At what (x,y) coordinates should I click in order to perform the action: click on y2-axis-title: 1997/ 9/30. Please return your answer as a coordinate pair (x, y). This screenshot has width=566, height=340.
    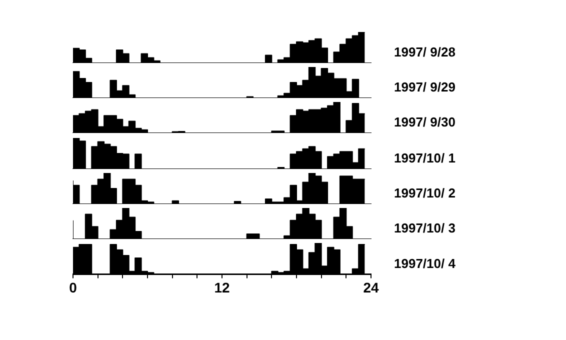
    Looking at the image, I should click on (425, 122).